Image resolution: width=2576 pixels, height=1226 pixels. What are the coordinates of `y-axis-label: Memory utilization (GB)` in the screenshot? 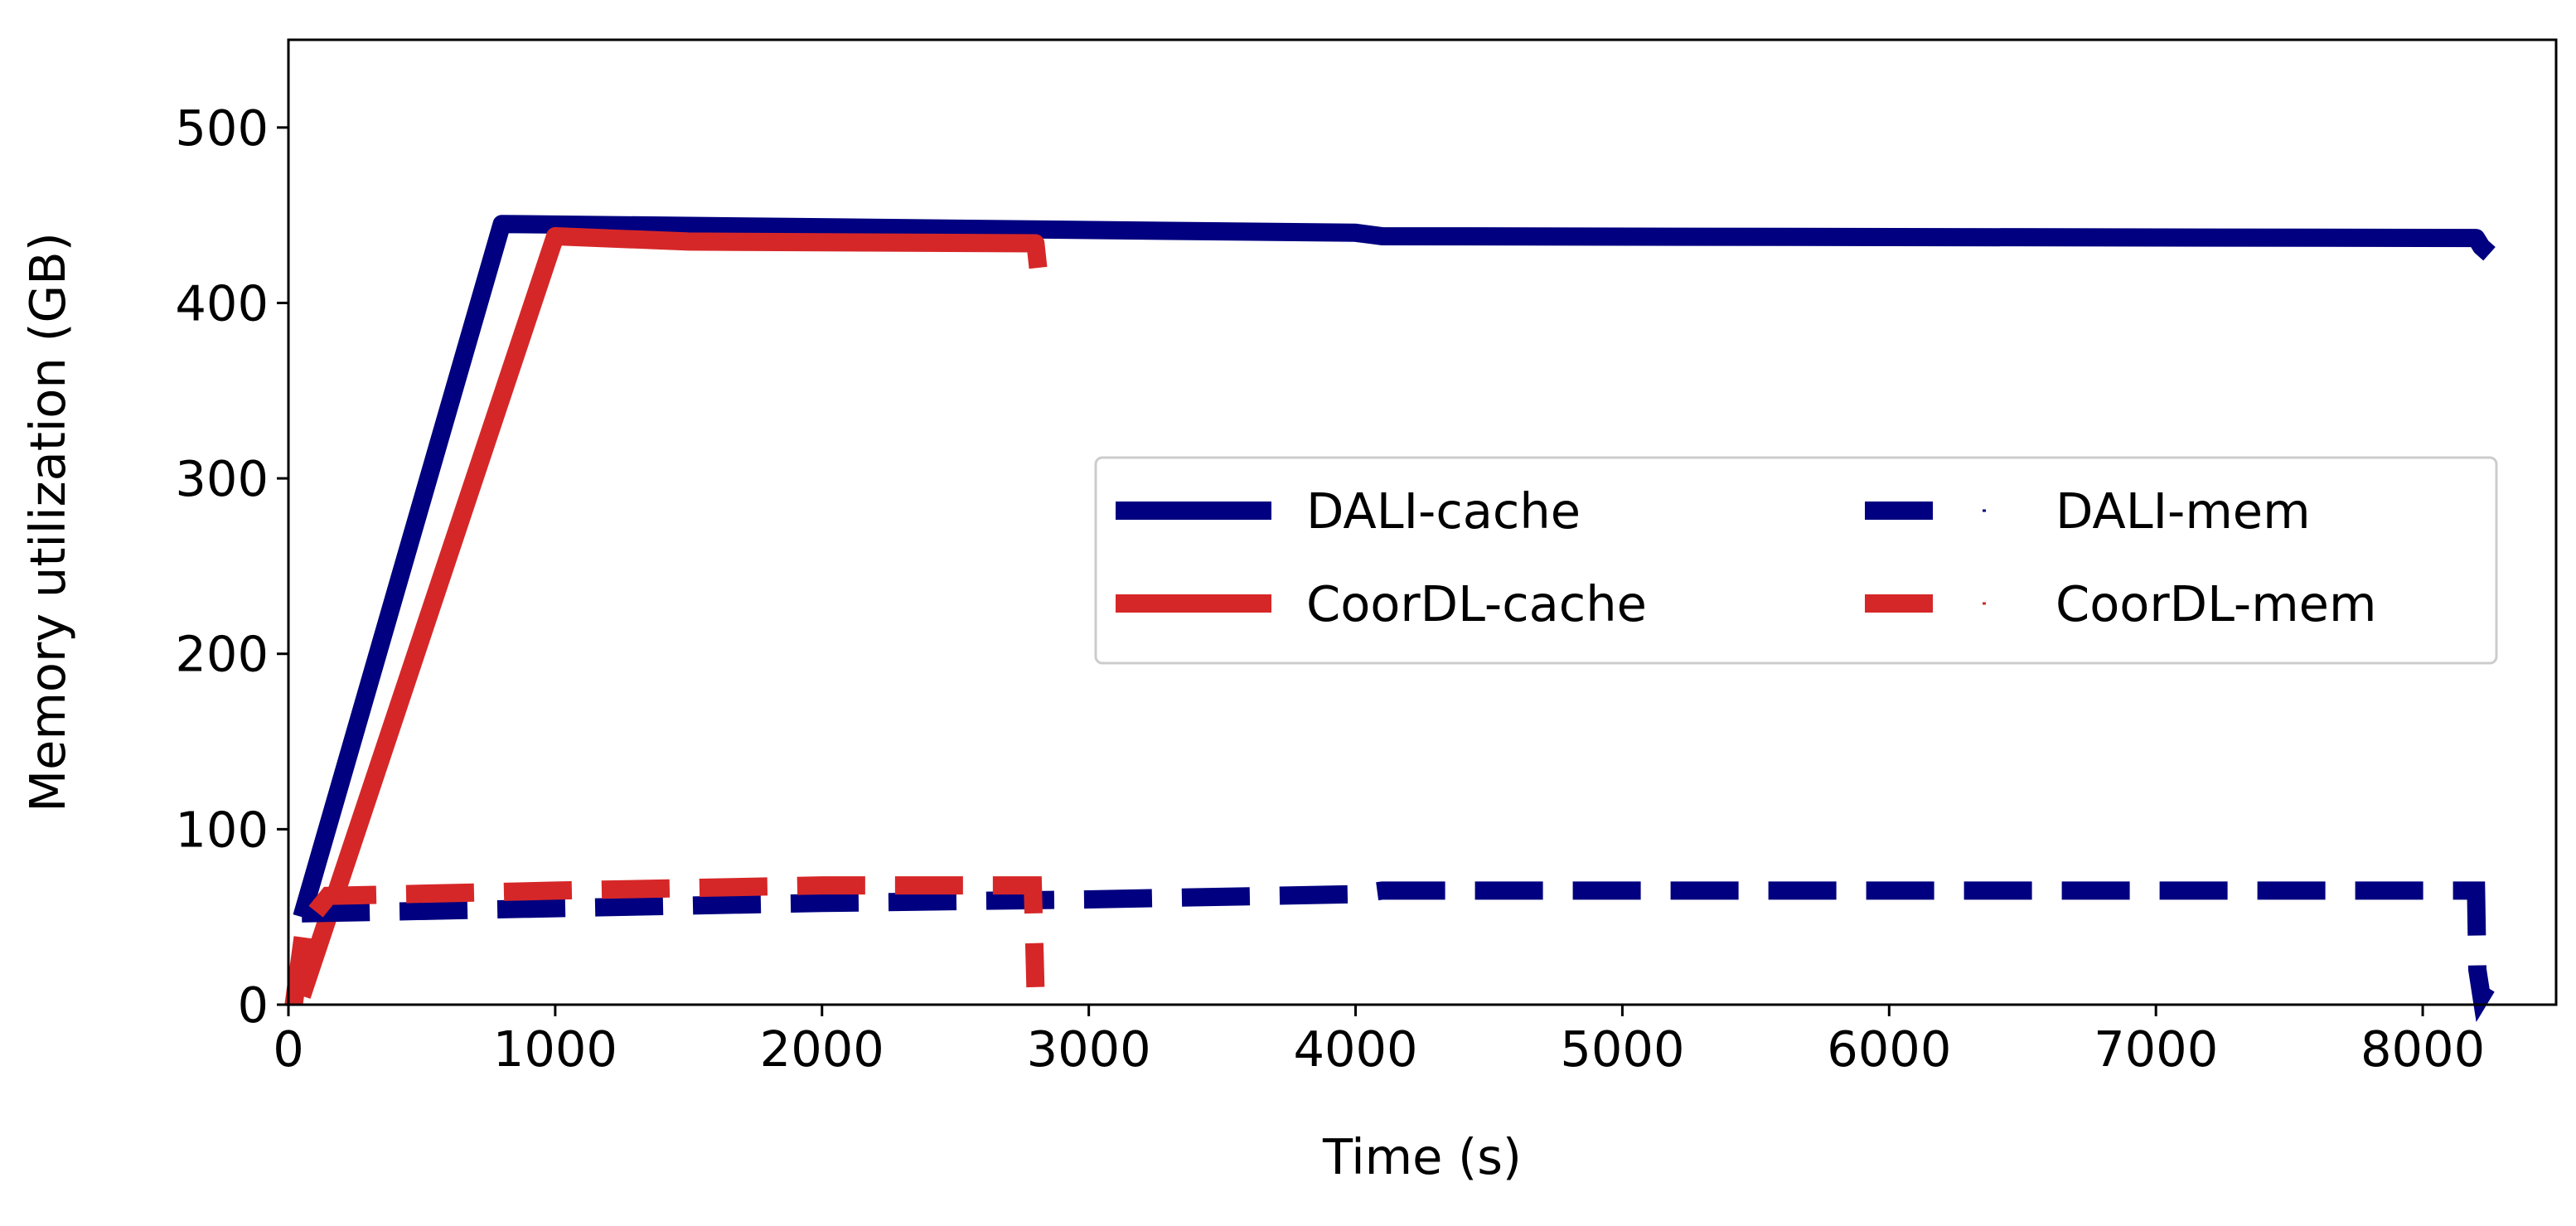 It's located at (47, 522).